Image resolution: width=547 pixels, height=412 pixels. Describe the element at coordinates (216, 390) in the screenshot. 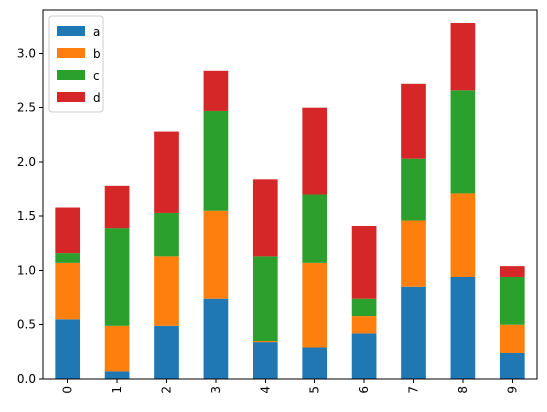

I see `x-tick-label: 3` at that location.